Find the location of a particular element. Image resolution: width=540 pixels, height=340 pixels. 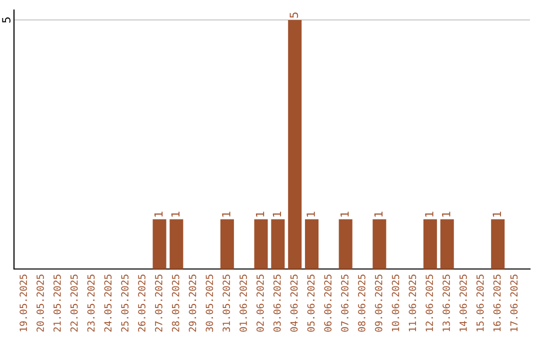

x-tick-label: 08.06.2025 is located at coordinates (362, 303).